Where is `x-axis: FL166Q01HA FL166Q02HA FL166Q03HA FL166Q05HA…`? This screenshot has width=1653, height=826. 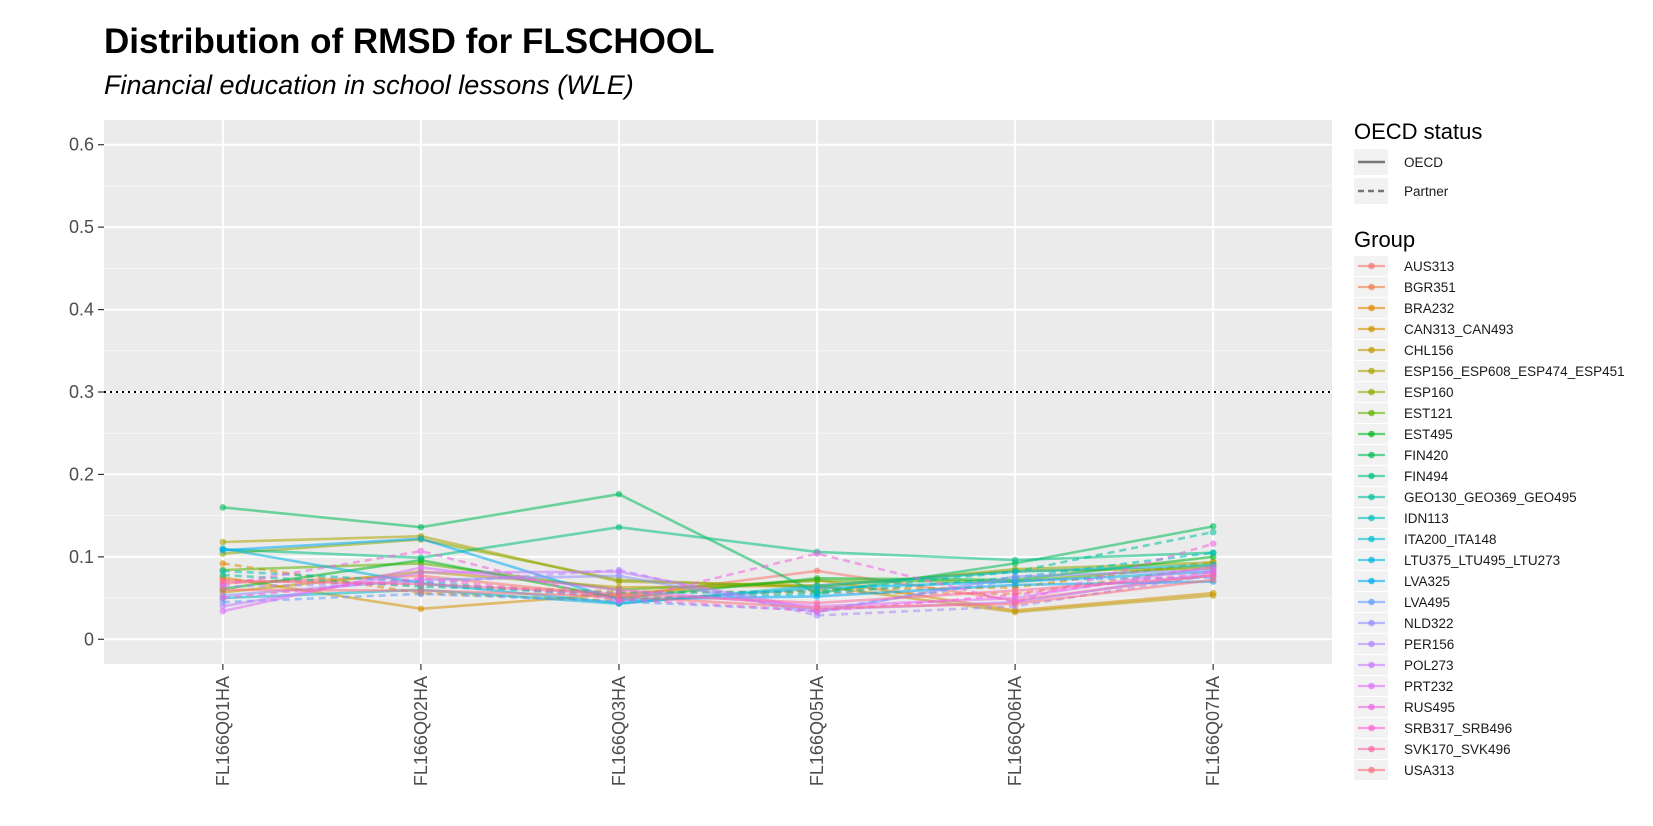 x-axis: FL166Q01HA FL166Q02HA FL166Q03HA FL166Q05HA… is located at coordinates (718, 725).